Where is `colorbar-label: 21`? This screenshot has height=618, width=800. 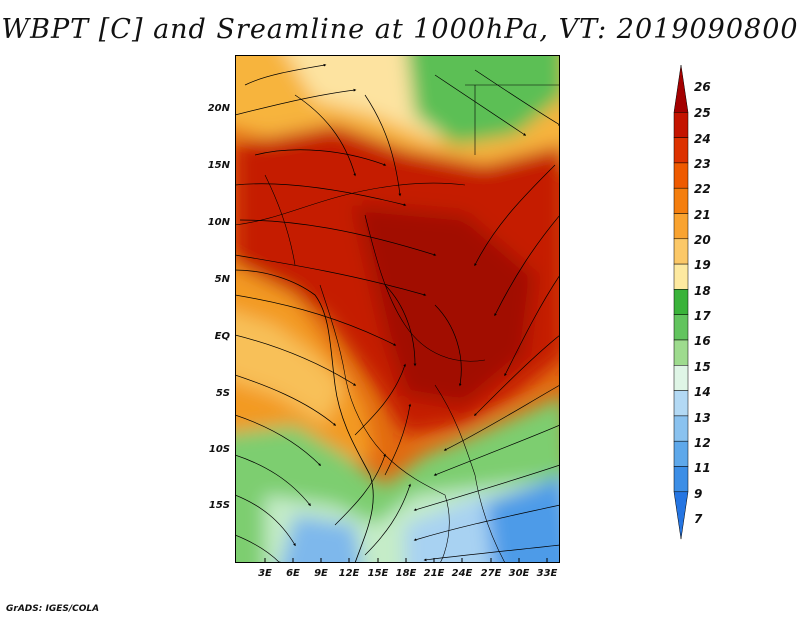
colorbar-label: 21 is located at coordinates (702, 215).